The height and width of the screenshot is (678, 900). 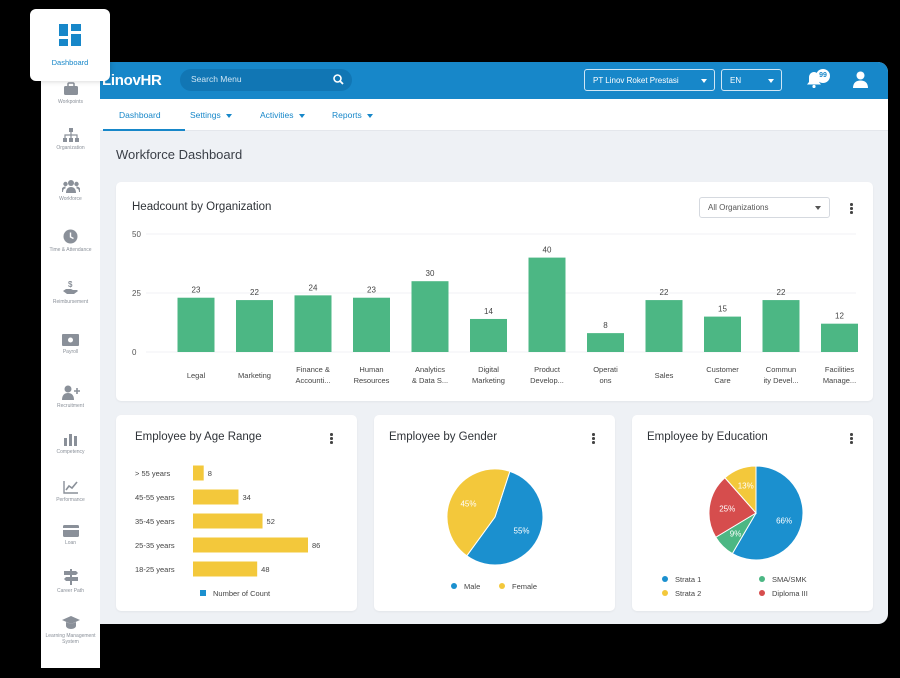 What do you see at coordinates (70, 577) in the screenshot?
I see `signpost-icon` at bounding box center [70, 577].